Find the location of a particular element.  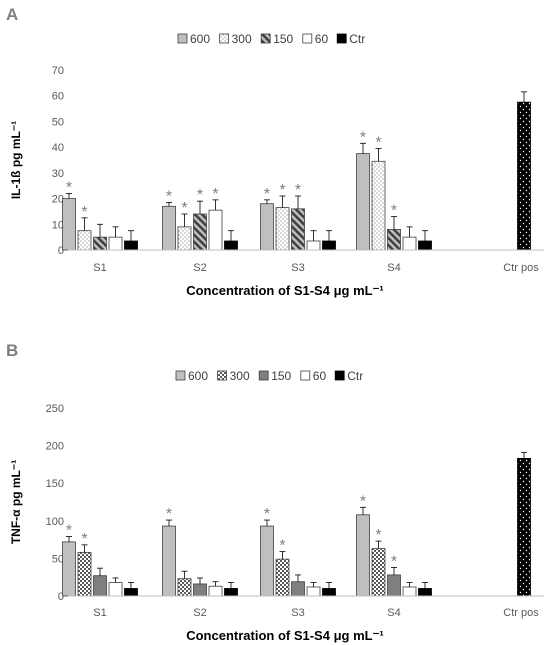

category-label: S2 is located at coordinates (199, 268).